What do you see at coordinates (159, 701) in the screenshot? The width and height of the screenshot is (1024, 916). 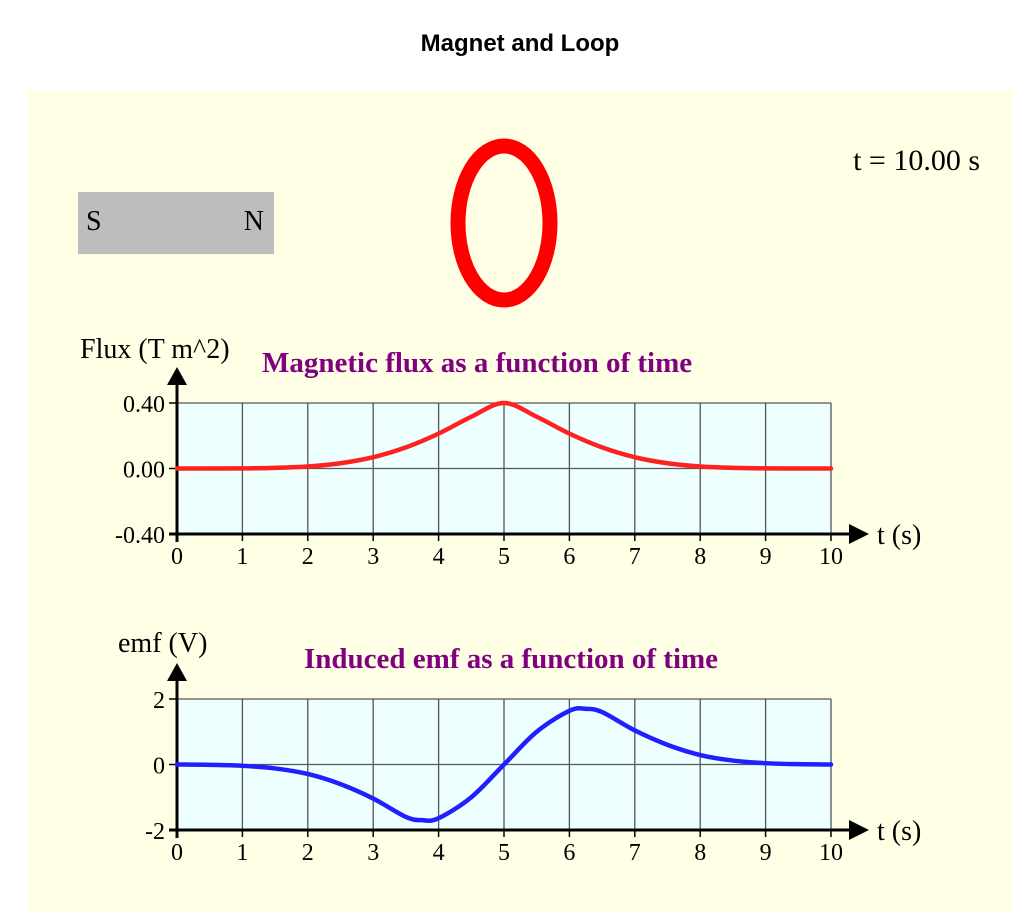 I see `emf-y-tick-label: 2` at bounding box center [159, 701].